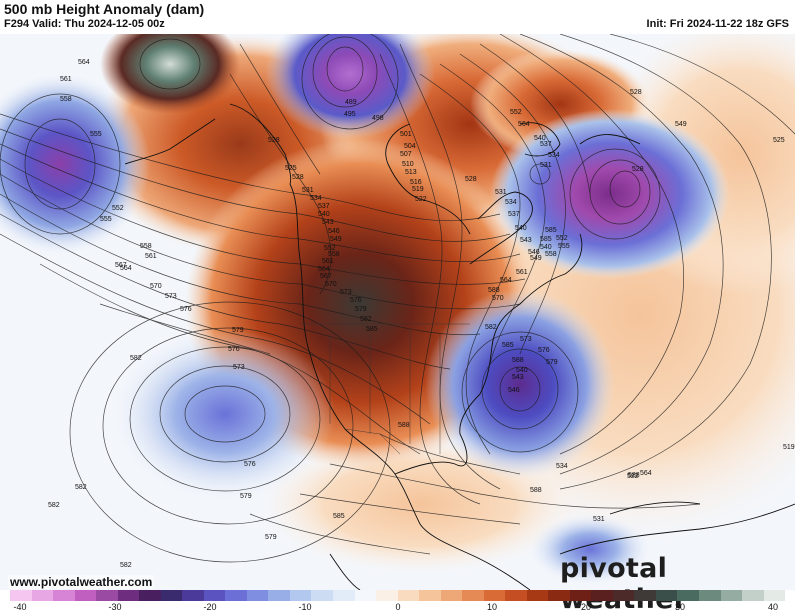  What do you see at coordinates (378, 118) in the screenshot?
I see `contour-label: 498` at bounding box center [378, 118].